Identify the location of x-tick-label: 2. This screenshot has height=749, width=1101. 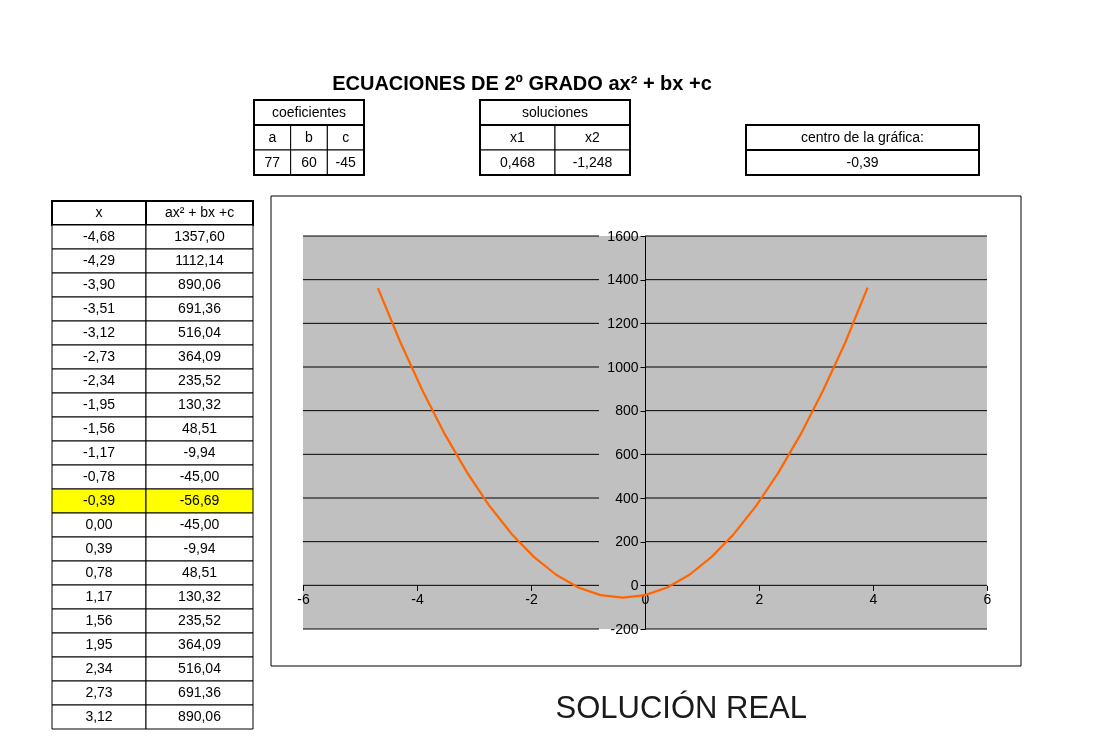
(759, 598).